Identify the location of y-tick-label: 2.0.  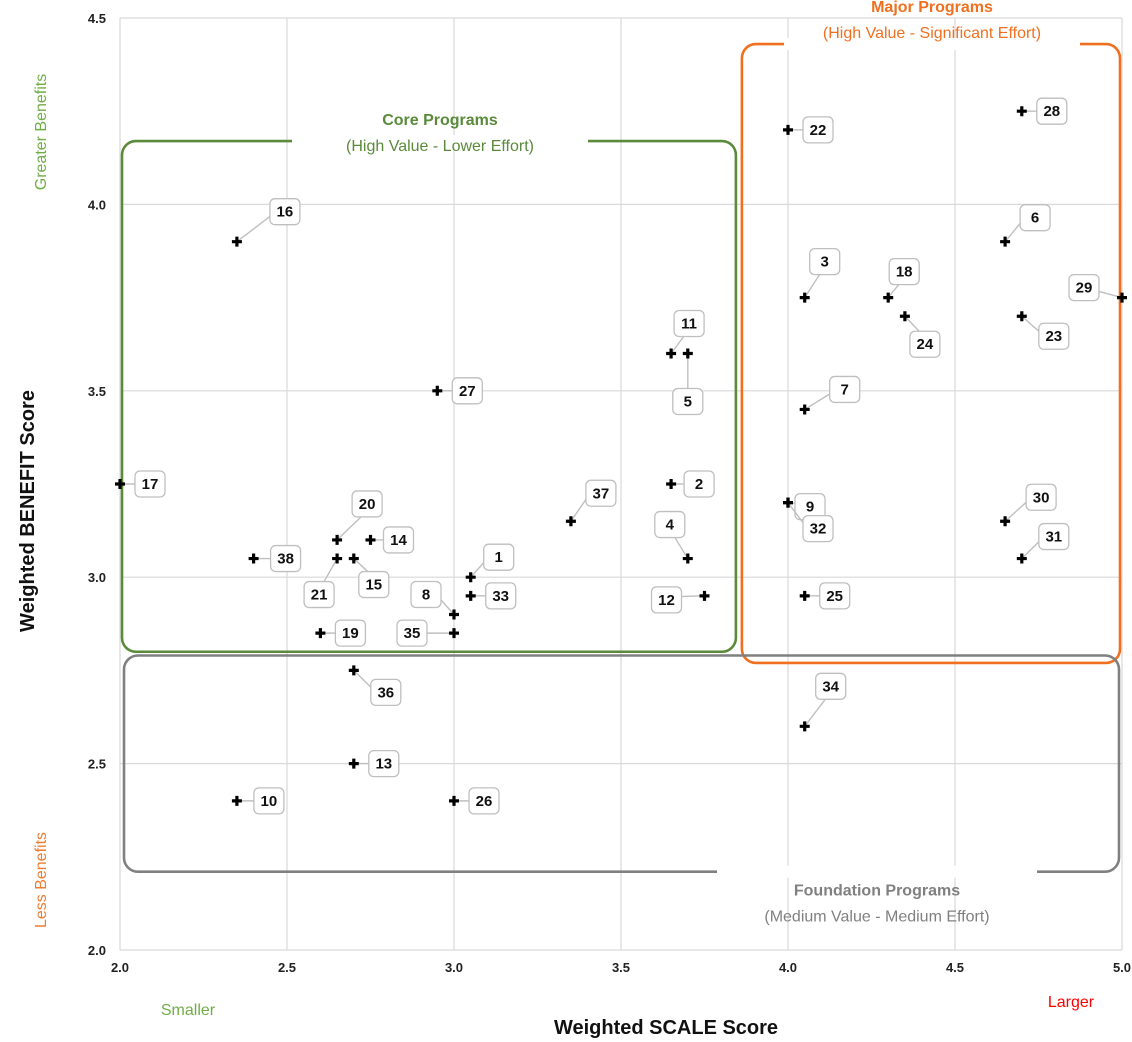
(97, 950).